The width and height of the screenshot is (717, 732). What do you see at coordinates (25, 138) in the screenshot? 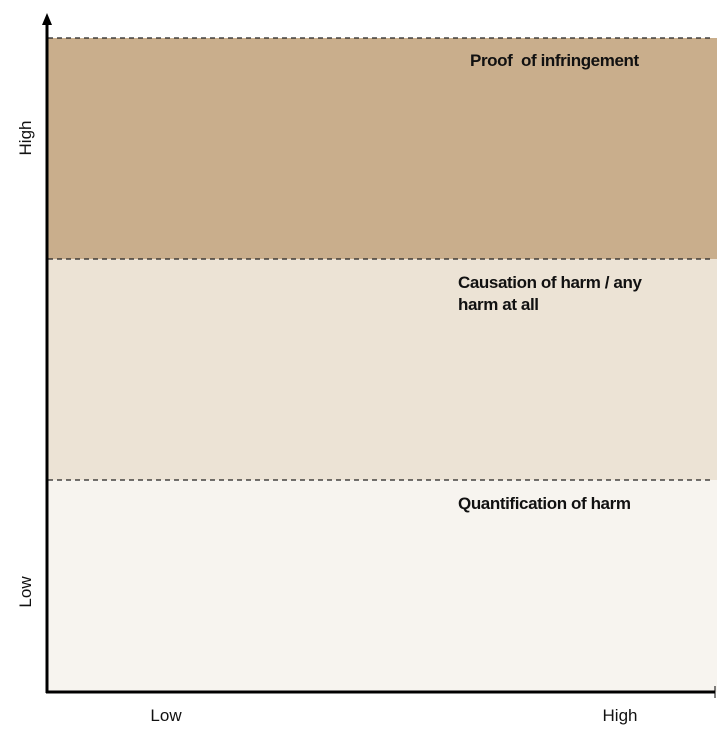
I see `y-axis-high: High` at bounding box center [25, 138].